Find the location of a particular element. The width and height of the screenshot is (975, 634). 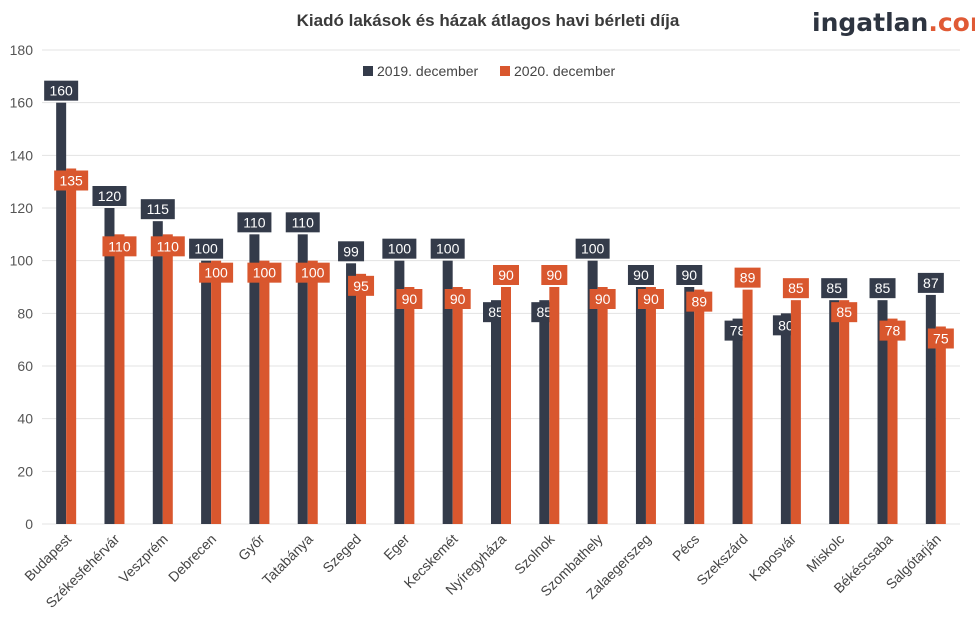

brand-logo-name: ingatlan is located at coordinates (870, 22).